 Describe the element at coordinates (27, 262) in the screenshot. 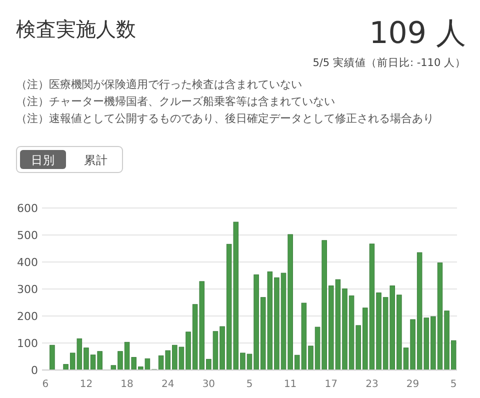

I see `y-tick-label: 400` at that location.